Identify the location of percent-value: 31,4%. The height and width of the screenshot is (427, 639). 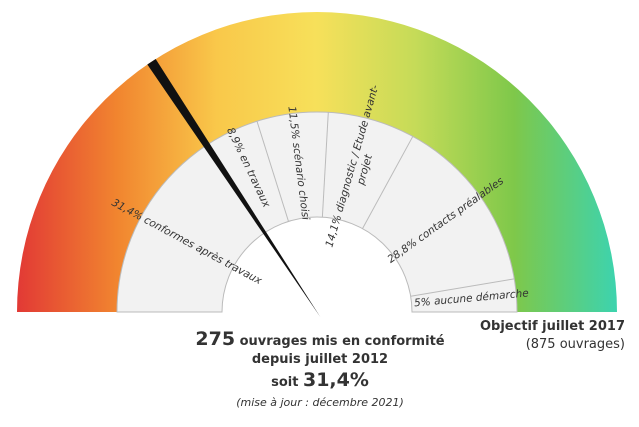
(335, 380).